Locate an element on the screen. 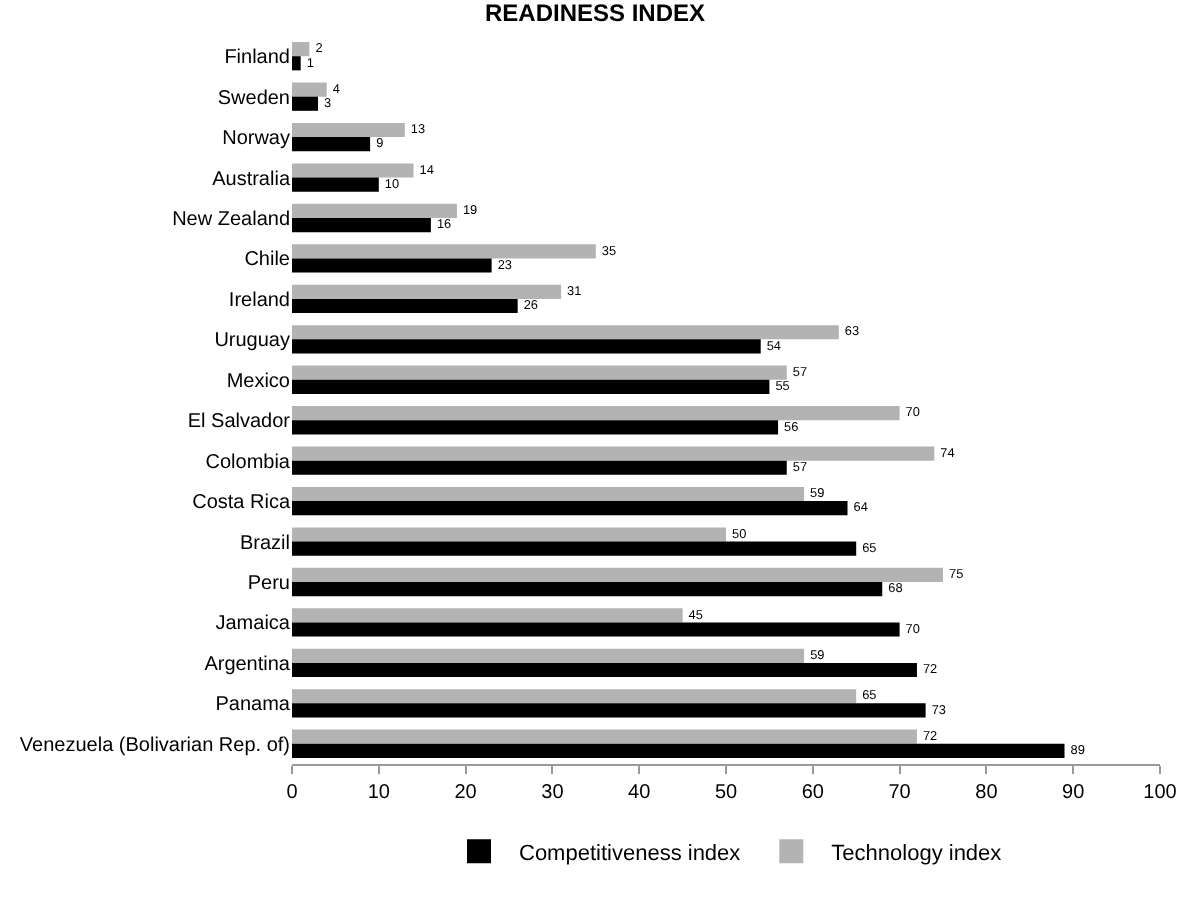 This screenshot has width=1190, height=900. y-tick-label: Colombia is located at coordinates (248, 462).